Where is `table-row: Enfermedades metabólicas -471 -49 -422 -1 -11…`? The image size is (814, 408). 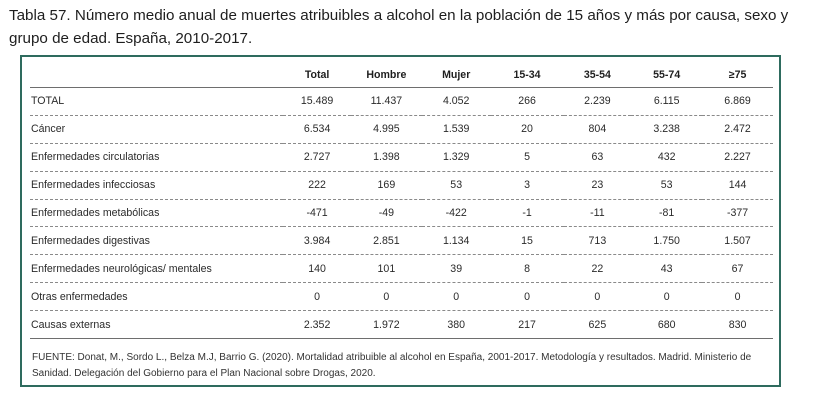
table-row: Enfermedades metabólicas -471 -49 -422 -1 -11… is located at coordinates (401, 213).